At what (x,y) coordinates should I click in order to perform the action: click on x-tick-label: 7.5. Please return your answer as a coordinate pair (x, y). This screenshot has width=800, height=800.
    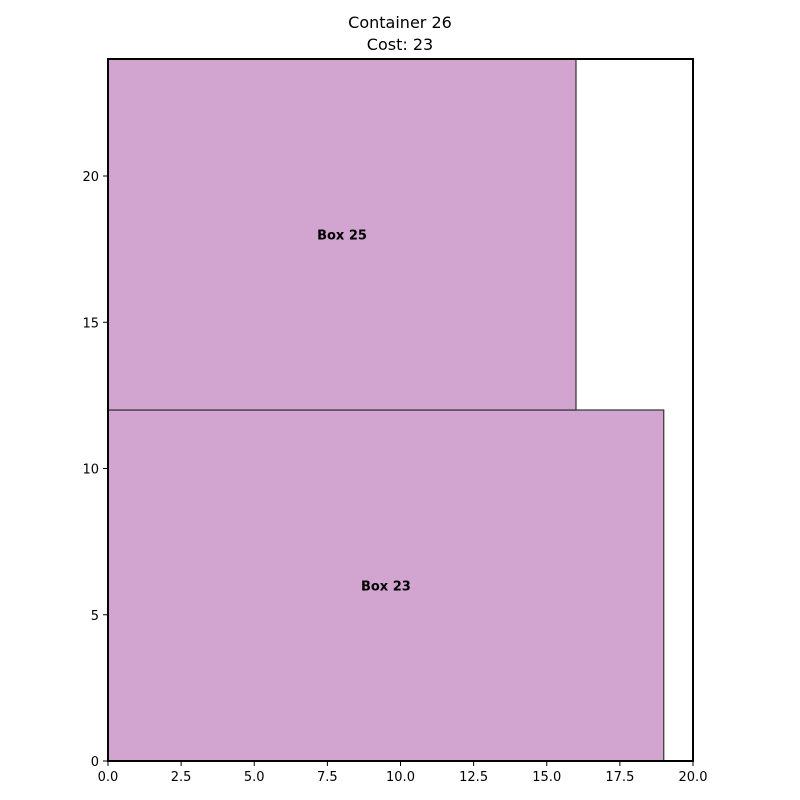
    Looking at the image, I should click on (327, 777).